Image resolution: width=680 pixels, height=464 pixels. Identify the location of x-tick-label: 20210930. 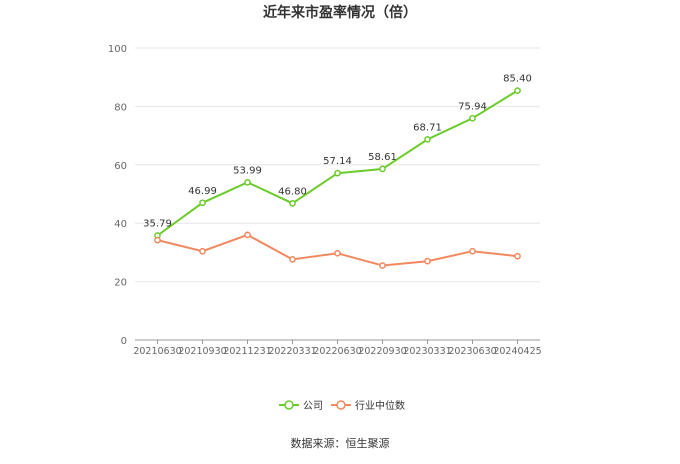
(202, 351).